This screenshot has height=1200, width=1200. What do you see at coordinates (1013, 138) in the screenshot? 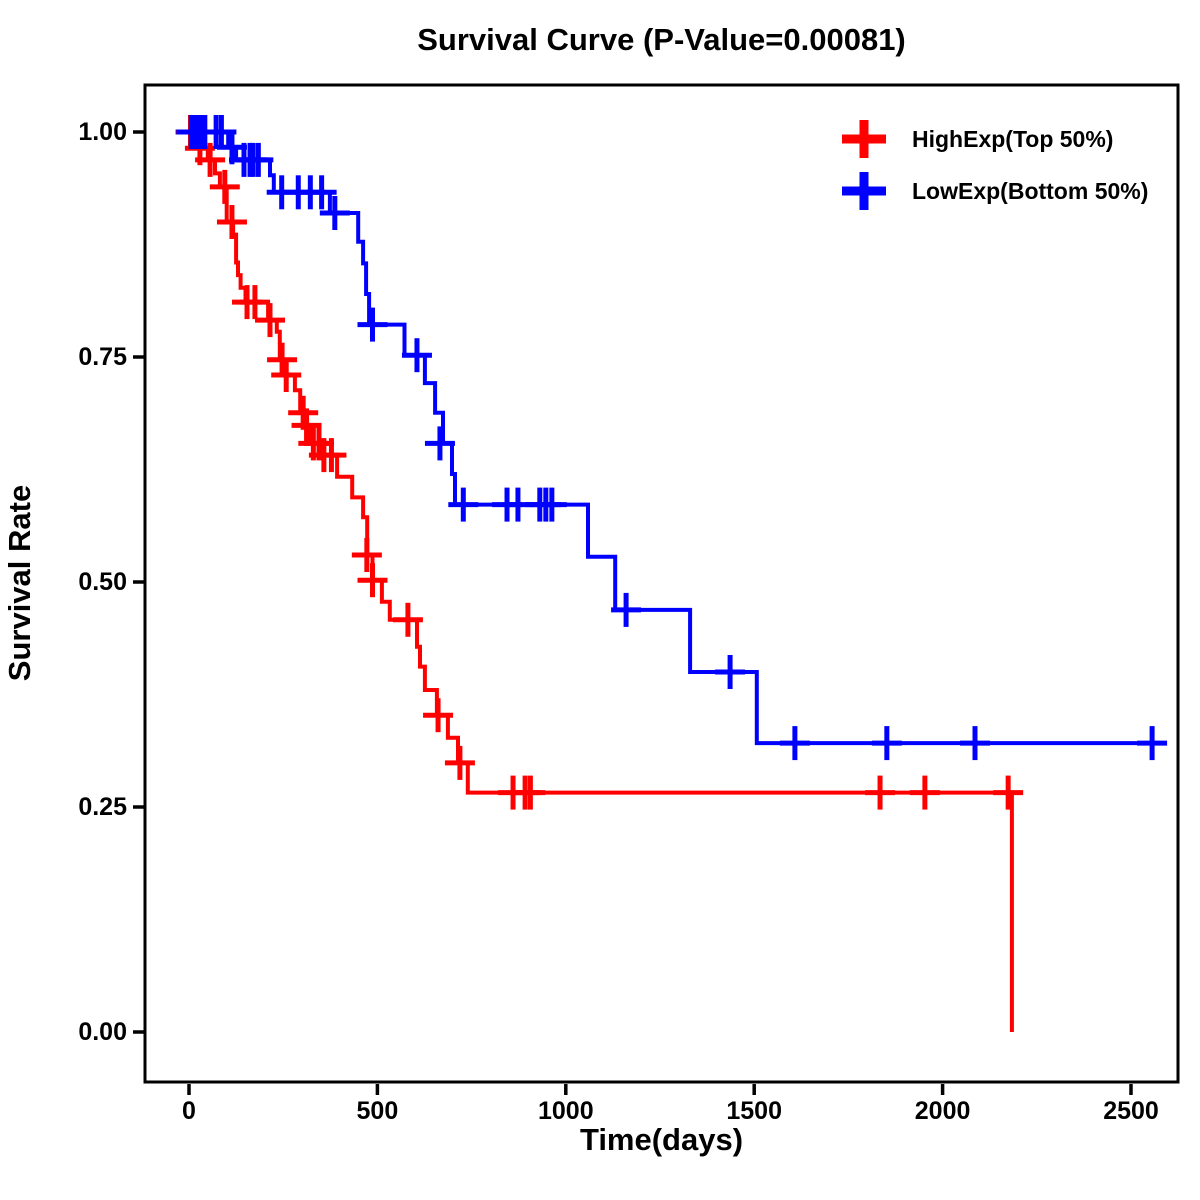
I see `legend-label-highexp: HighExp(Top 50%)` at bounding box center [1013, 138].